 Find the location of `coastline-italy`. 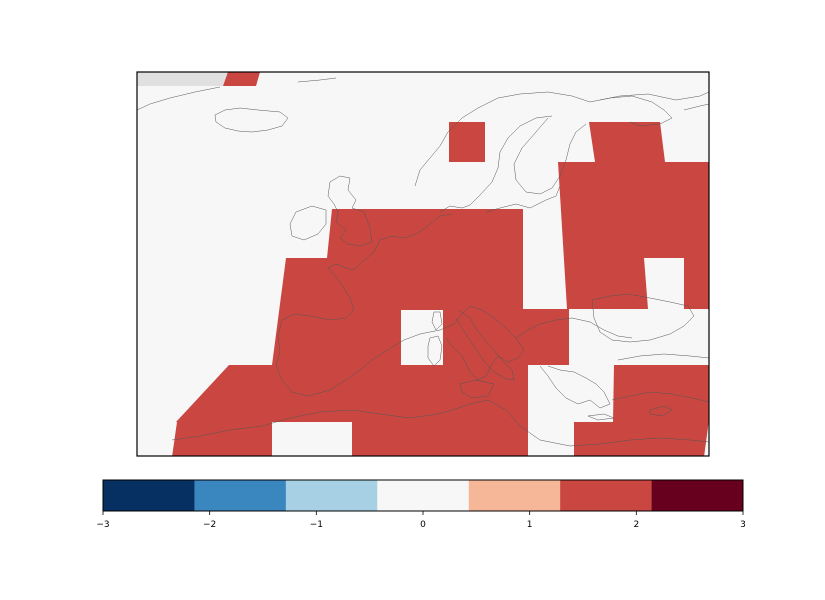

coastline-italy is located at coordinates (485, 345).